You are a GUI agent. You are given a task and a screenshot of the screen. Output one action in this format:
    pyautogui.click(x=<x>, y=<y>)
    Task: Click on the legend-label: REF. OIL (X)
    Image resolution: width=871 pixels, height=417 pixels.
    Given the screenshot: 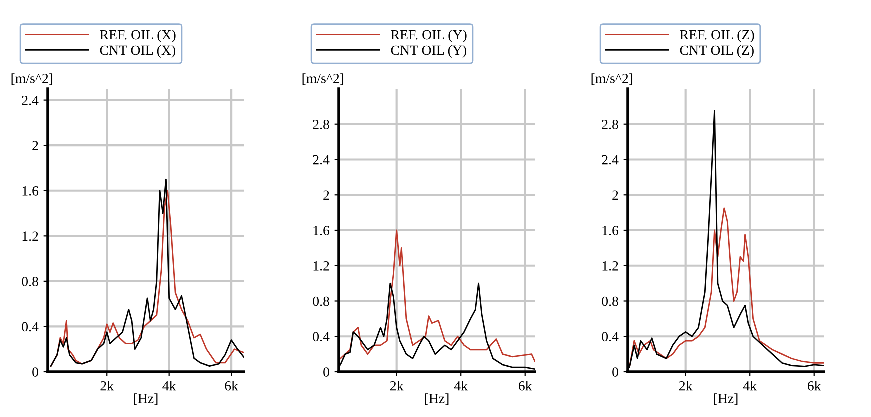 What is the action you would take?
    pyautogui.click(x=138, y=36)
    